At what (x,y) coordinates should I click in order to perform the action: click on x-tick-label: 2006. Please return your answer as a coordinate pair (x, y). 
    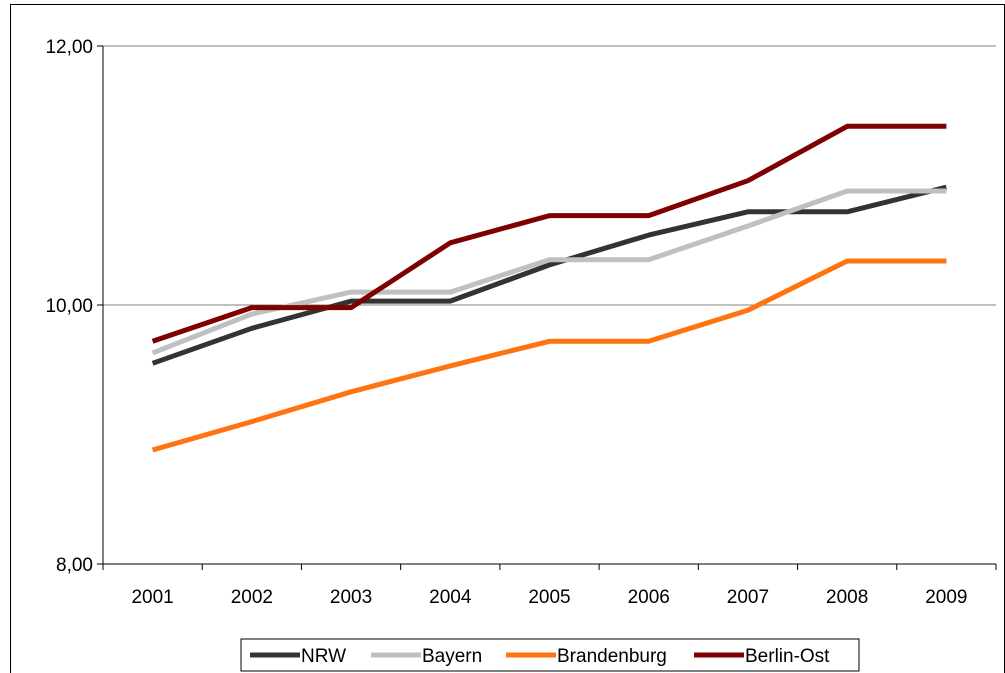
    Looking at the image, I should click on (649, 597).